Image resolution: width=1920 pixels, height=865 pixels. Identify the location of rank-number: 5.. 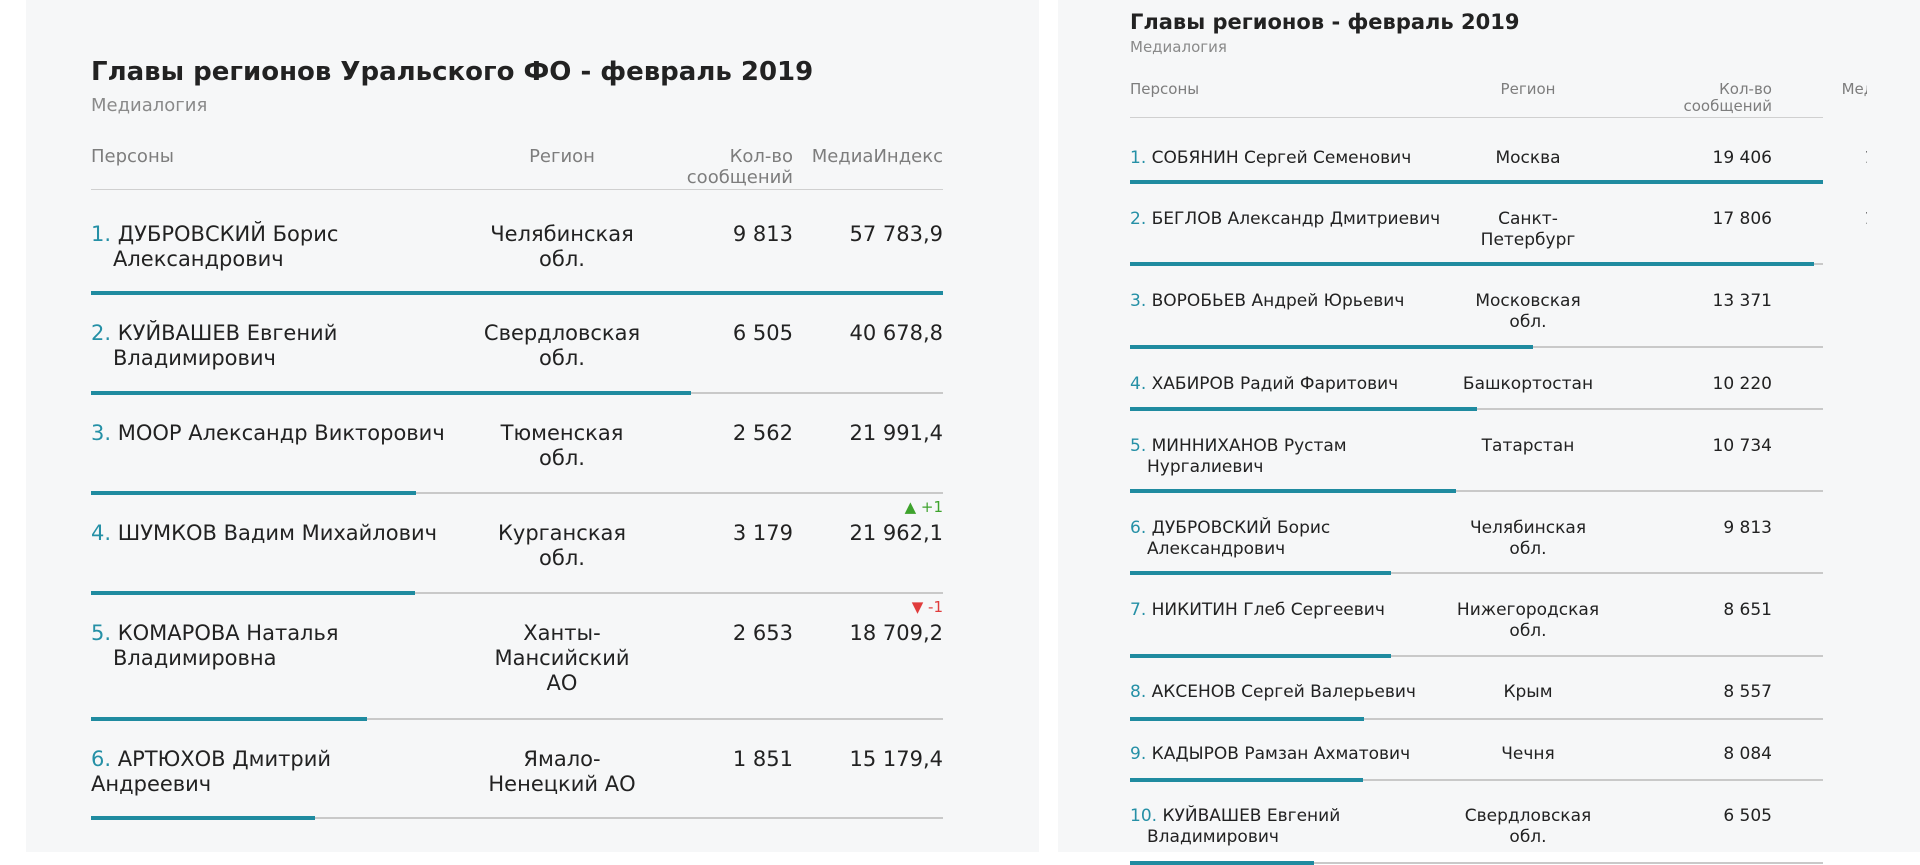
(1138, 446).